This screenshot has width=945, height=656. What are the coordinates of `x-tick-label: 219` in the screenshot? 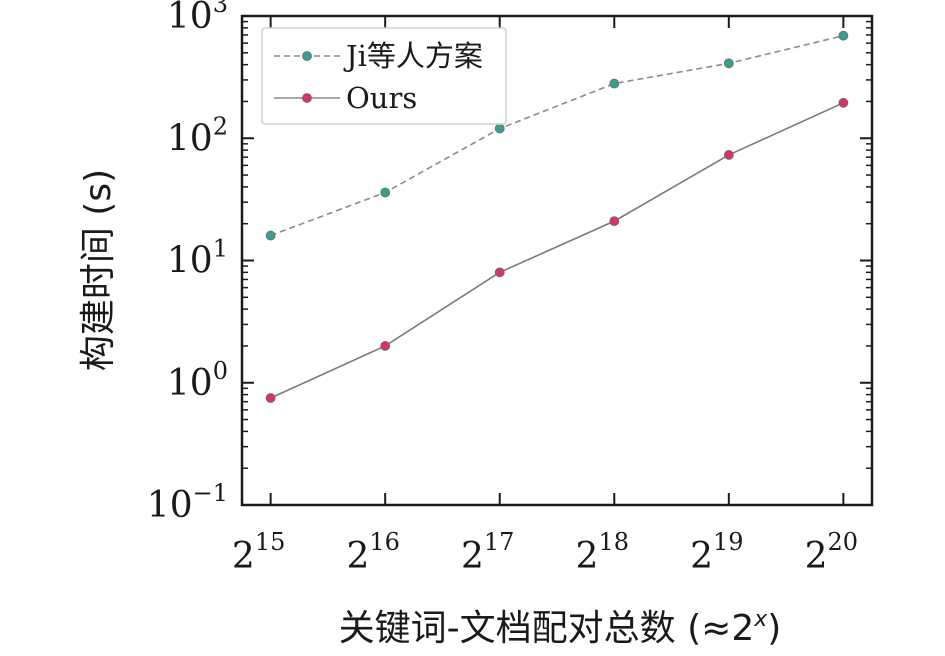 It's located at (716, 552).